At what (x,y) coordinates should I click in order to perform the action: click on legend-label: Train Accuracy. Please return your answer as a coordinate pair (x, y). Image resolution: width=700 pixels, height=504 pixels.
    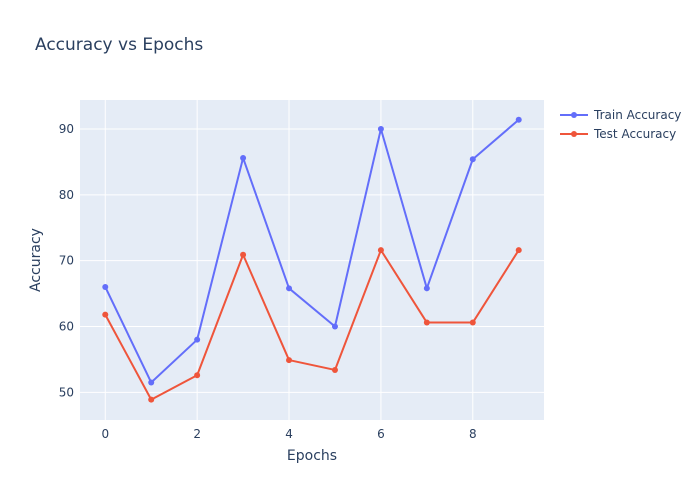
    Looking at the image, I should click on (637, 115).